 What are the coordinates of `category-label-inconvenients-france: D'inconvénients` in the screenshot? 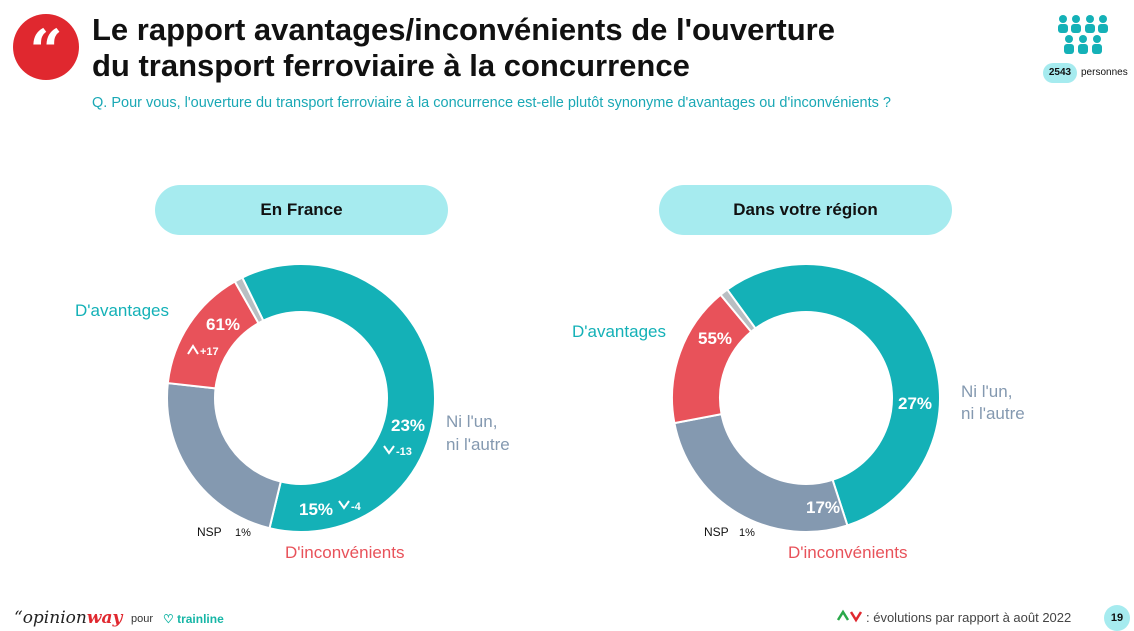 It's located at (344, 552).